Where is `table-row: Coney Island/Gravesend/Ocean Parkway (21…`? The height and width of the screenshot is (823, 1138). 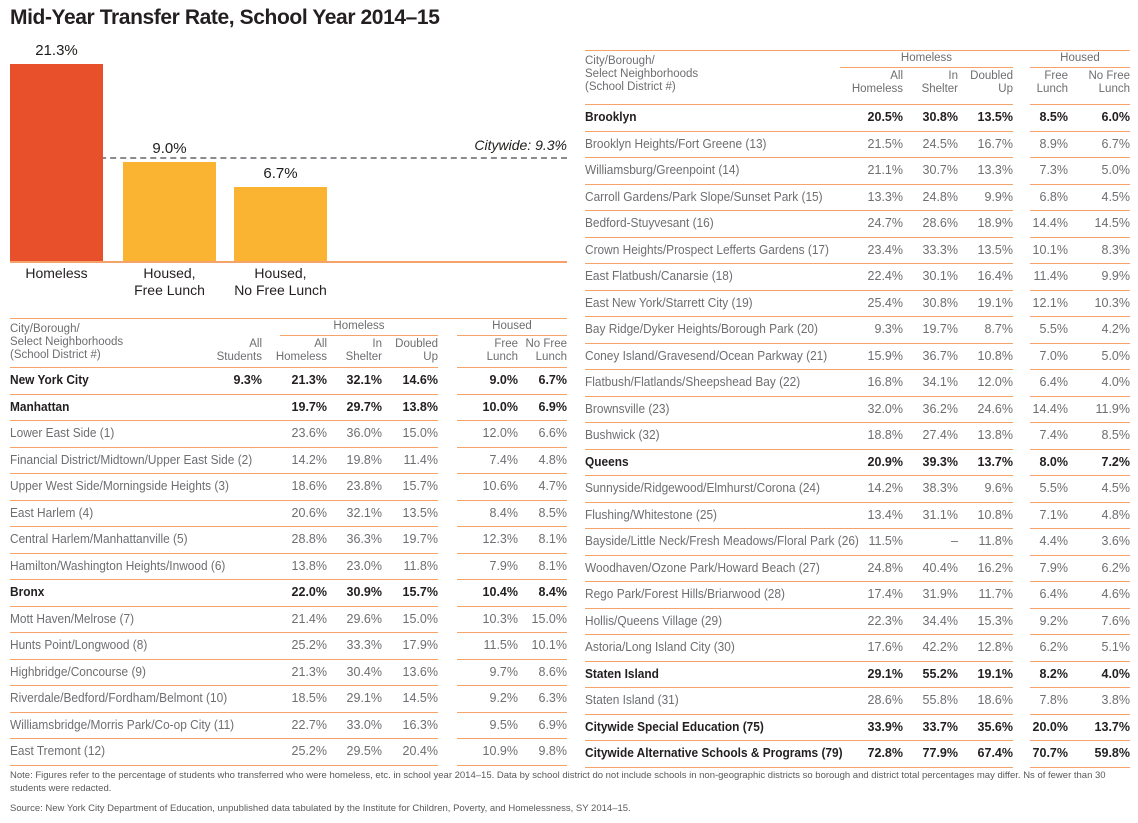
table-row: Coney Island/Gravesend/Ocean Parkway (21… is located at coordinates (857, 356).